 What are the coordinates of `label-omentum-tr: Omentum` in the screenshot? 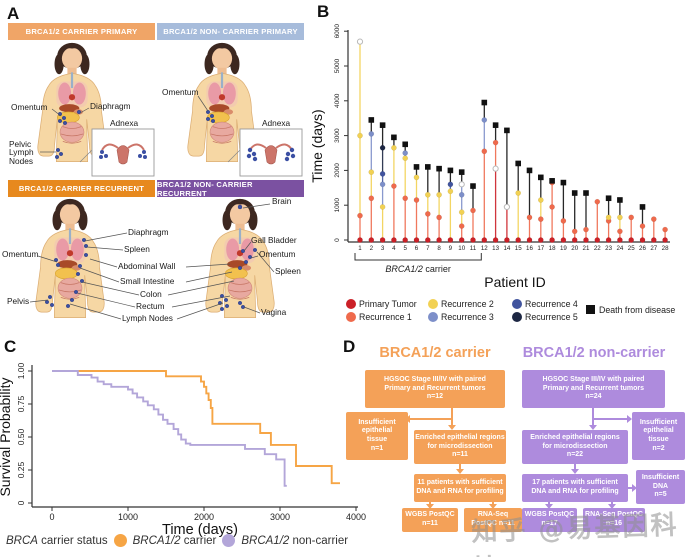 It's located at (180, 92).